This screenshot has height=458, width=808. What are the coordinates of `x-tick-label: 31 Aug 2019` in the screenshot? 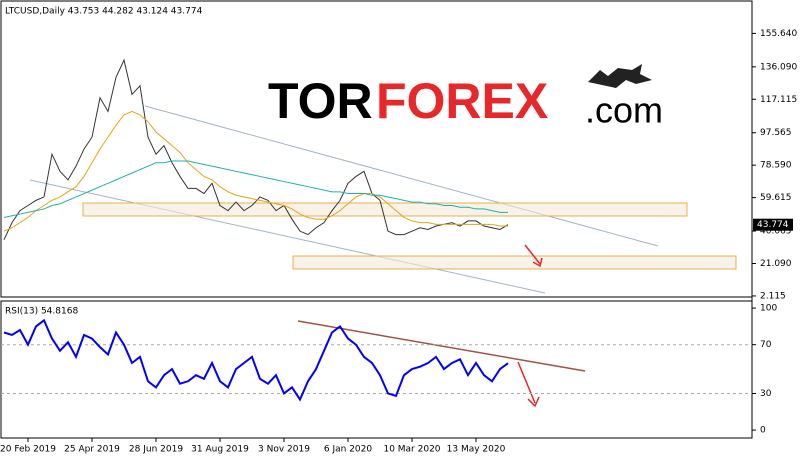 It's located at (220, 450).